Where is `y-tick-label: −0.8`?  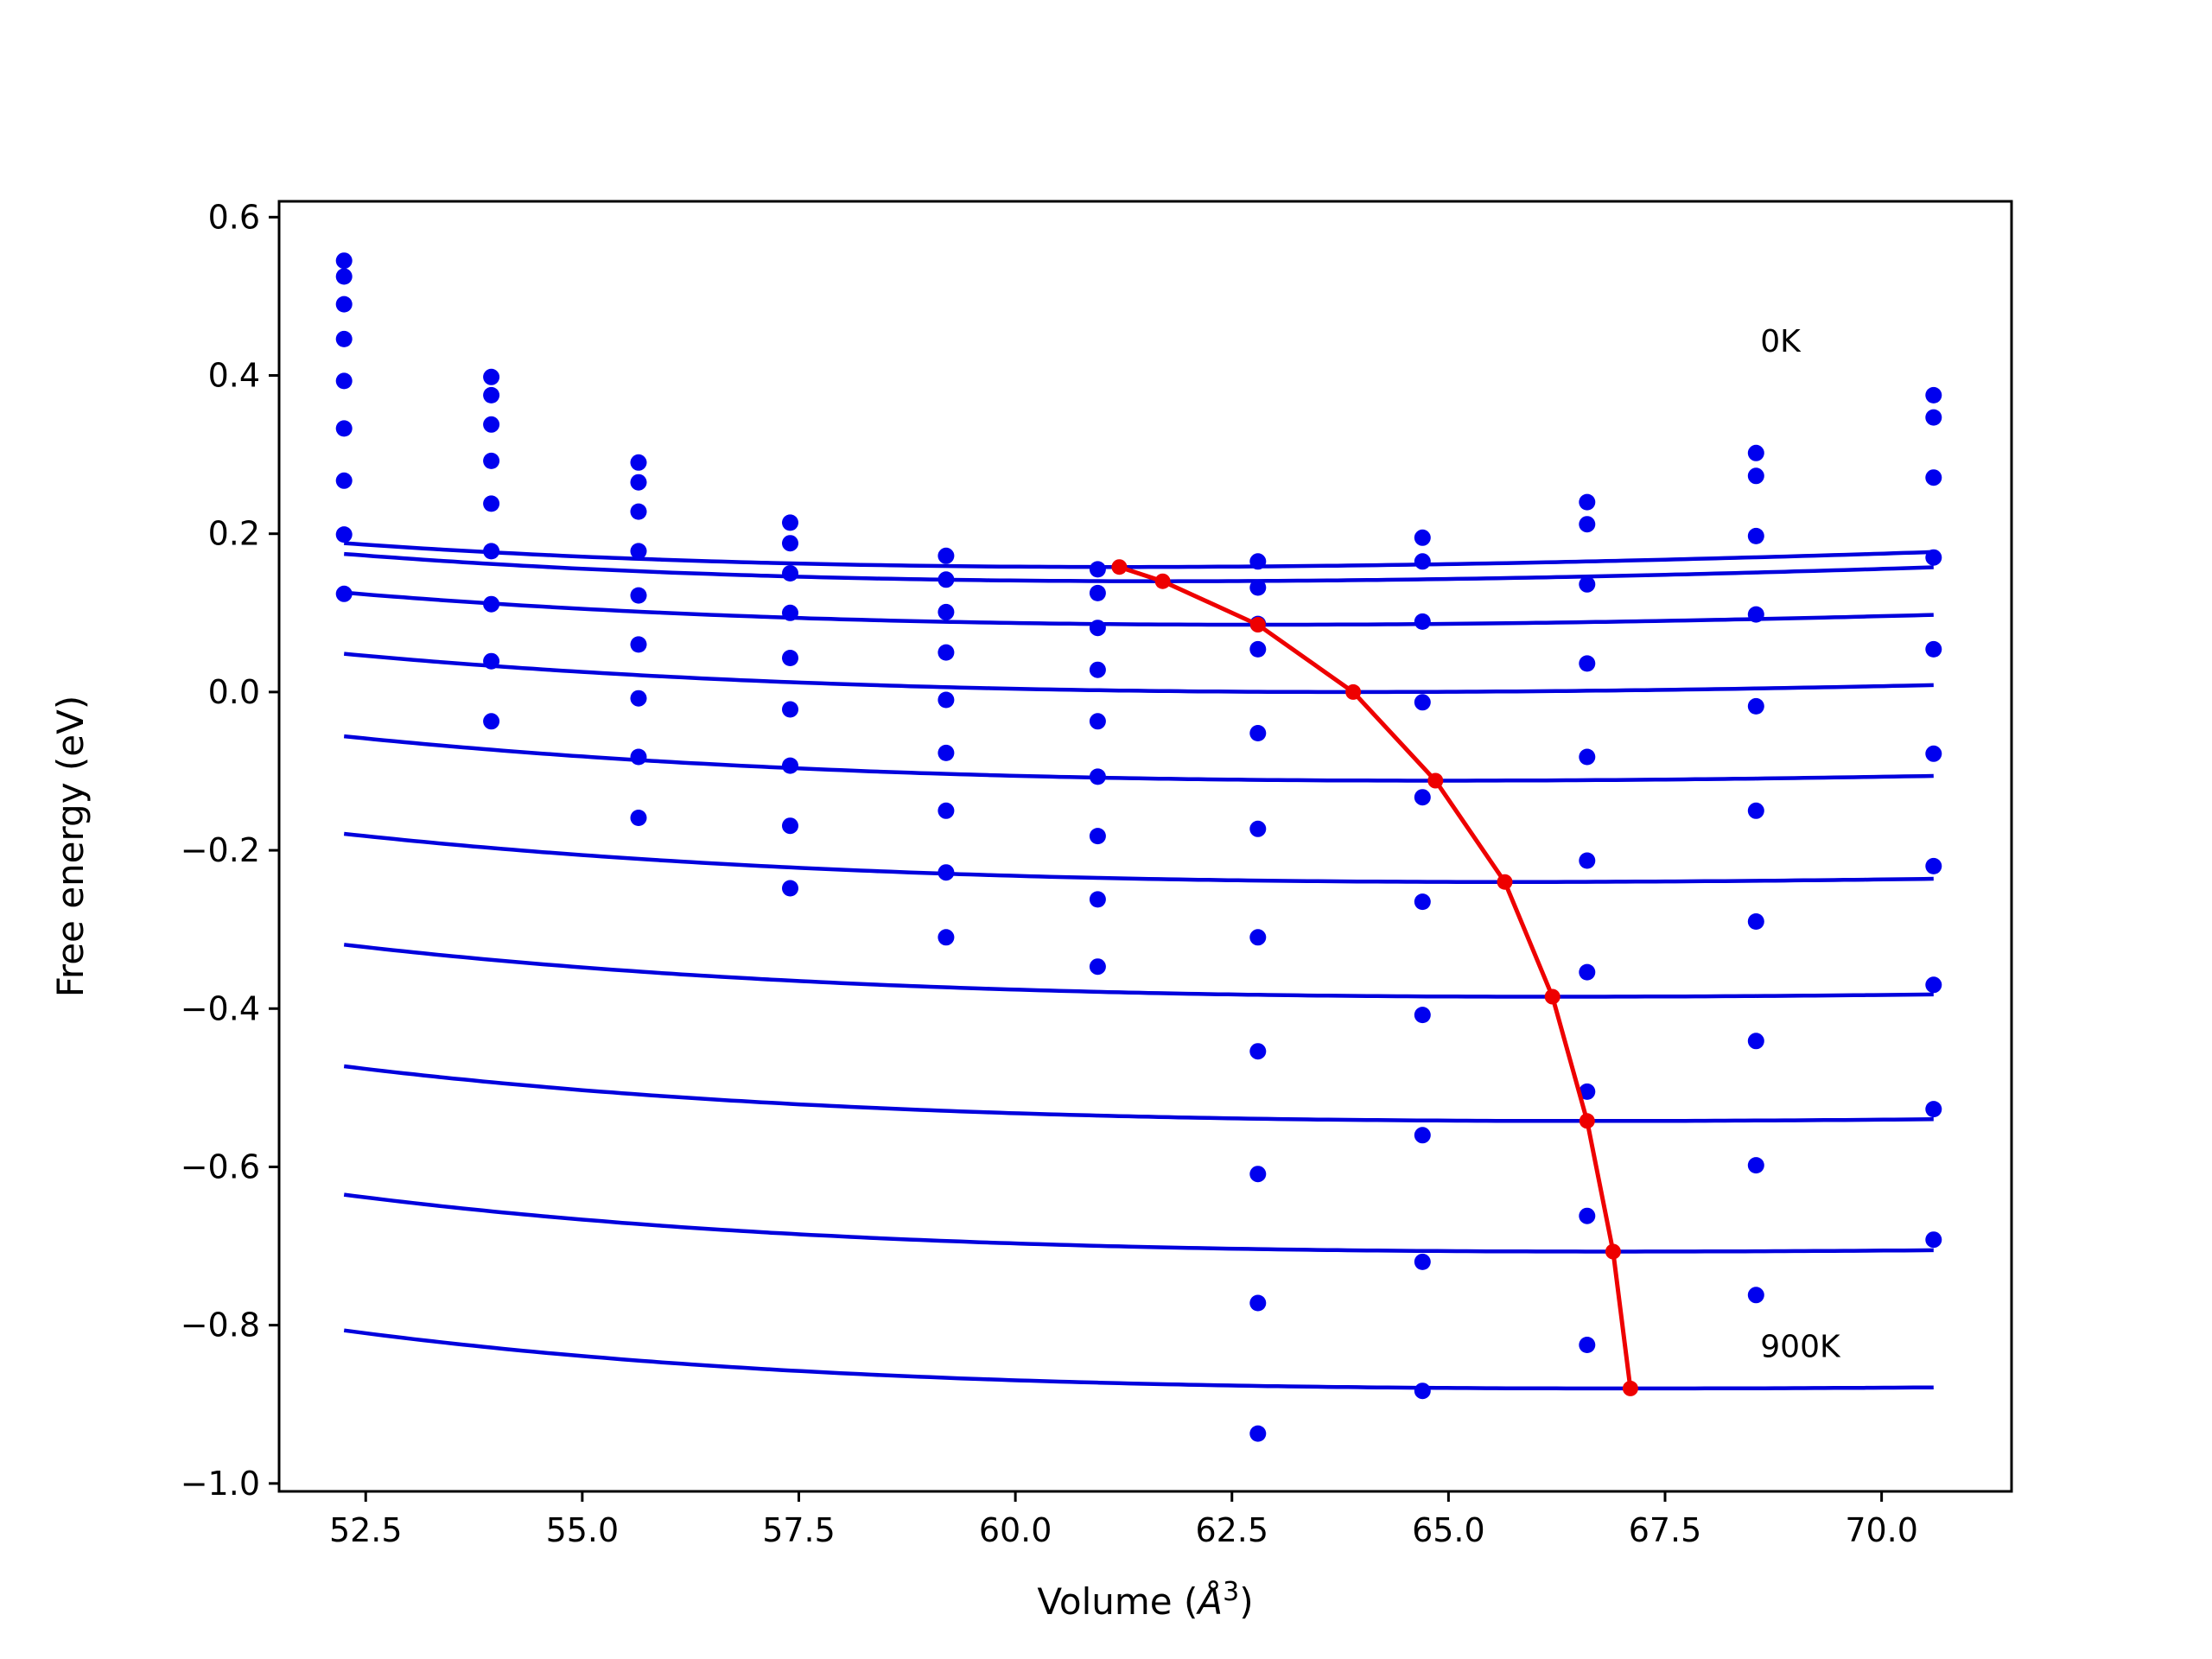
y-tick-label: −0.8 is located at coordinates (220, 1325).